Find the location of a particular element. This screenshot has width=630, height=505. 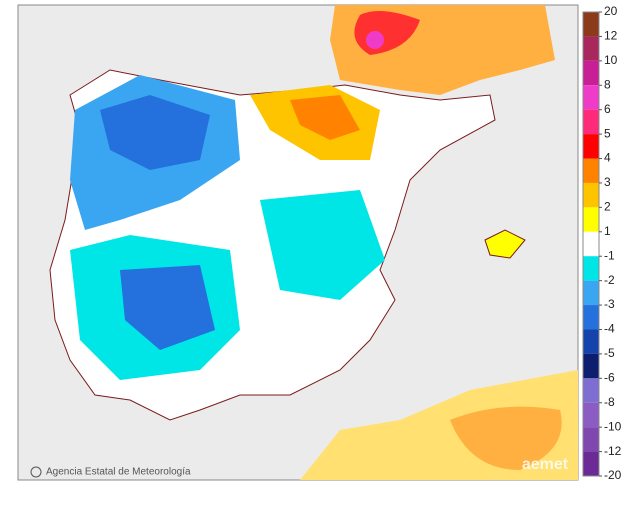

warm-spot is located at coordinates (375, 40).